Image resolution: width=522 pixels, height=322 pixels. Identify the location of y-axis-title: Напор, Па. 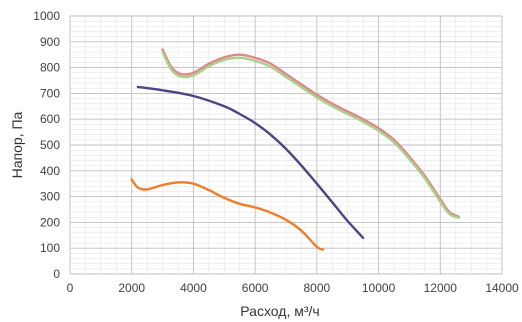
(17, 144).